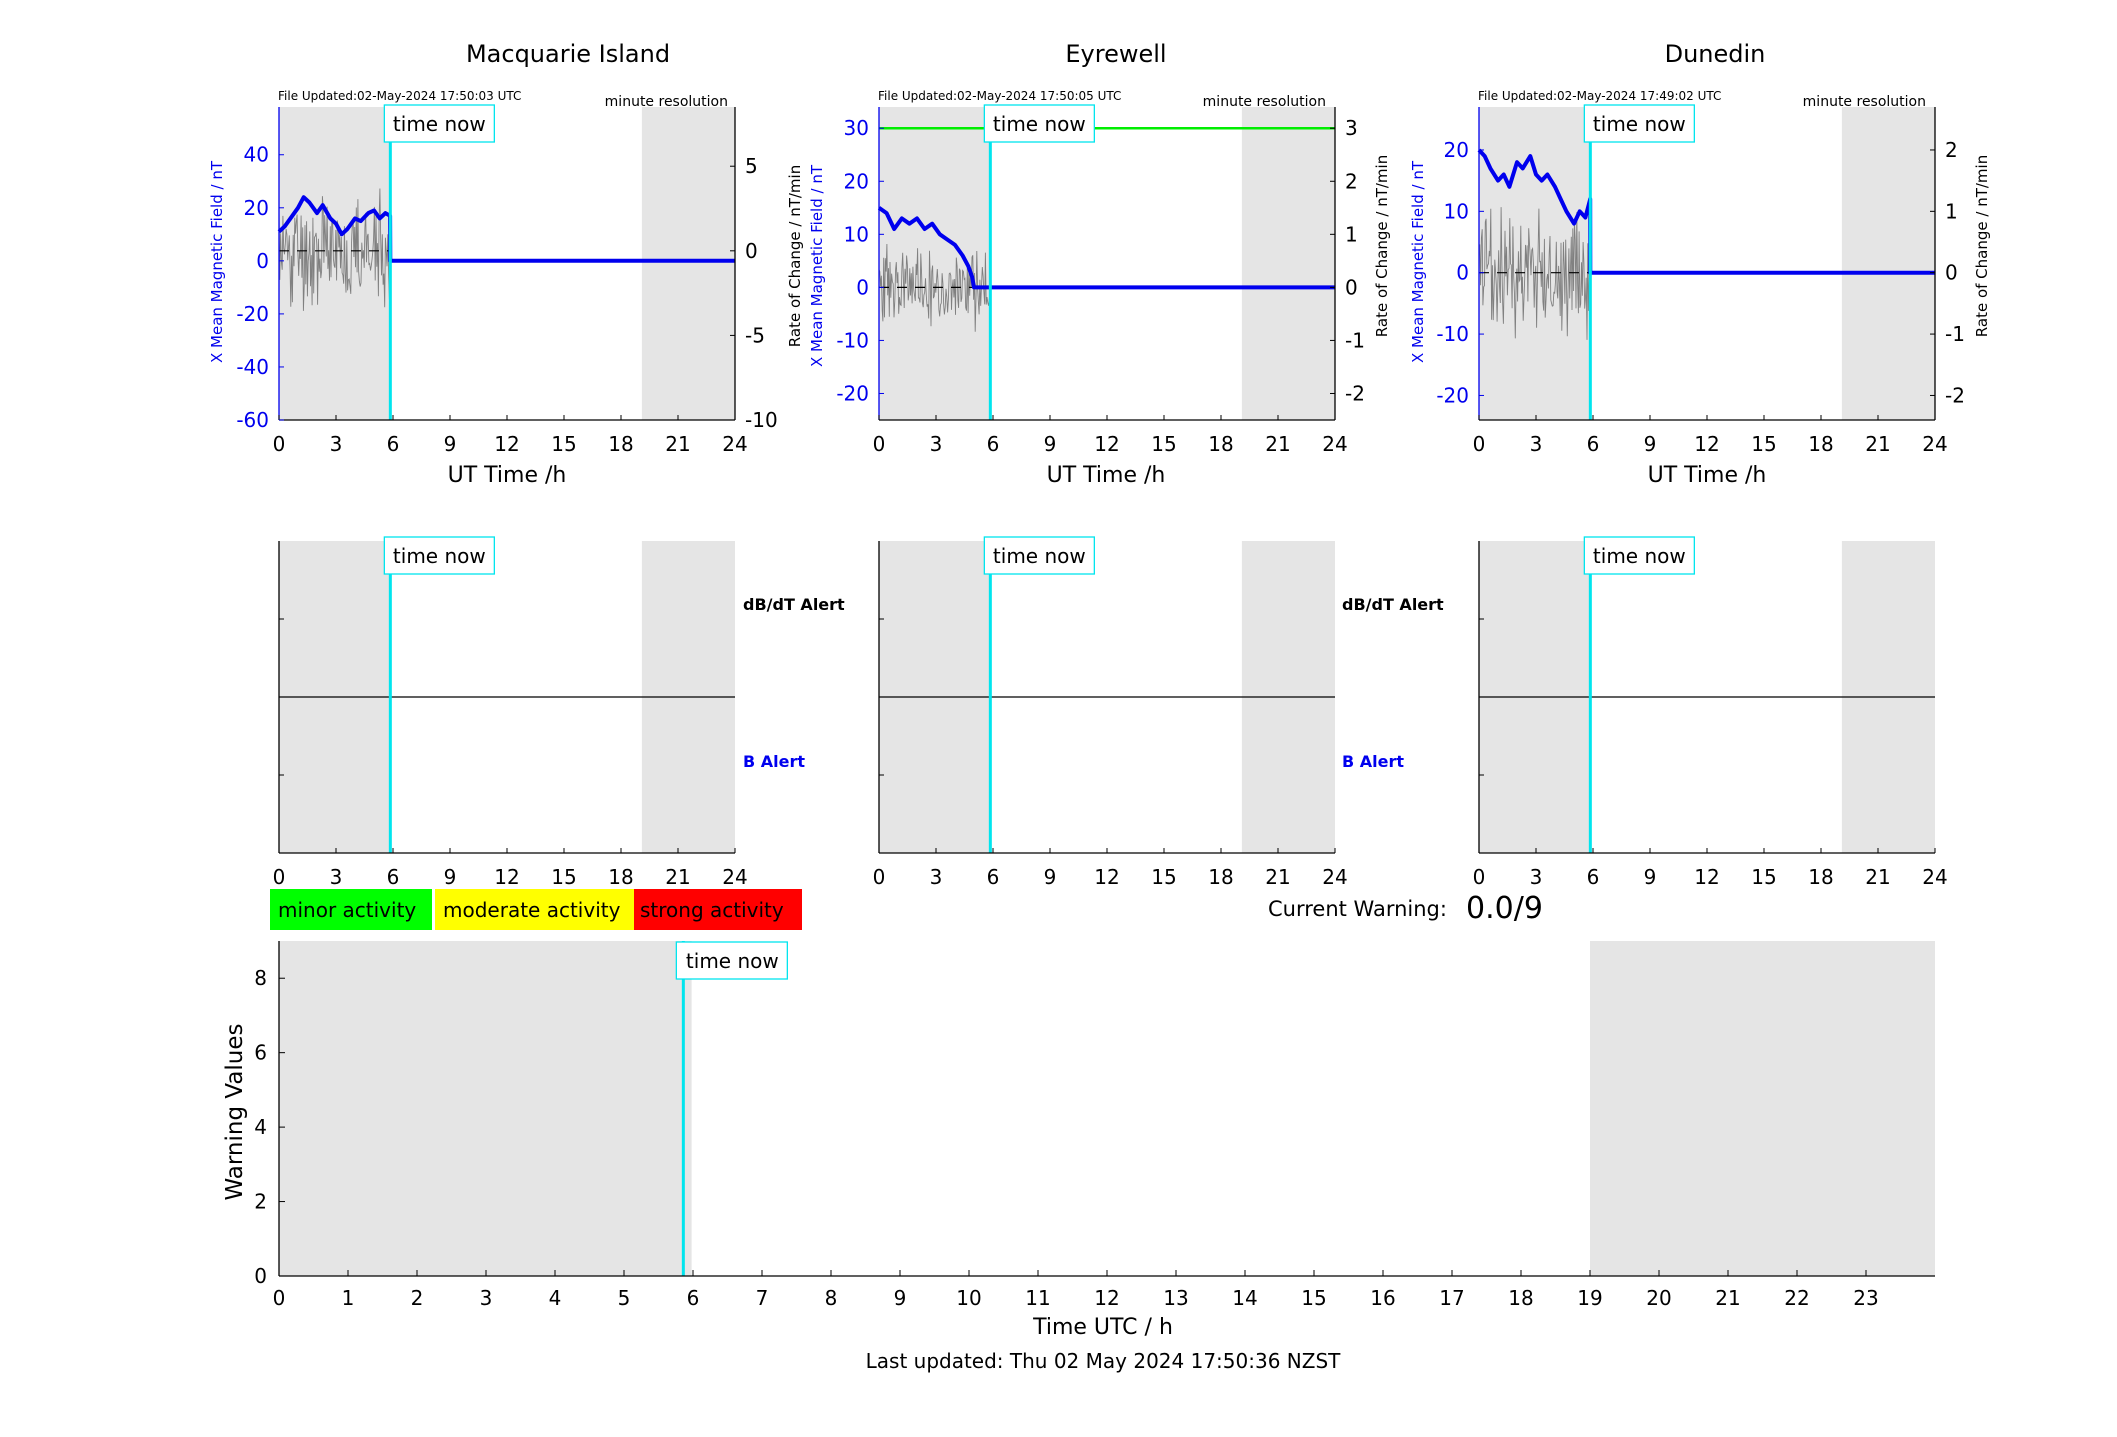 Image resolution: width=2117 pixels, height=1437 pixels. I want to click on station-title-0: Macquarie Island, so click(568, 54).